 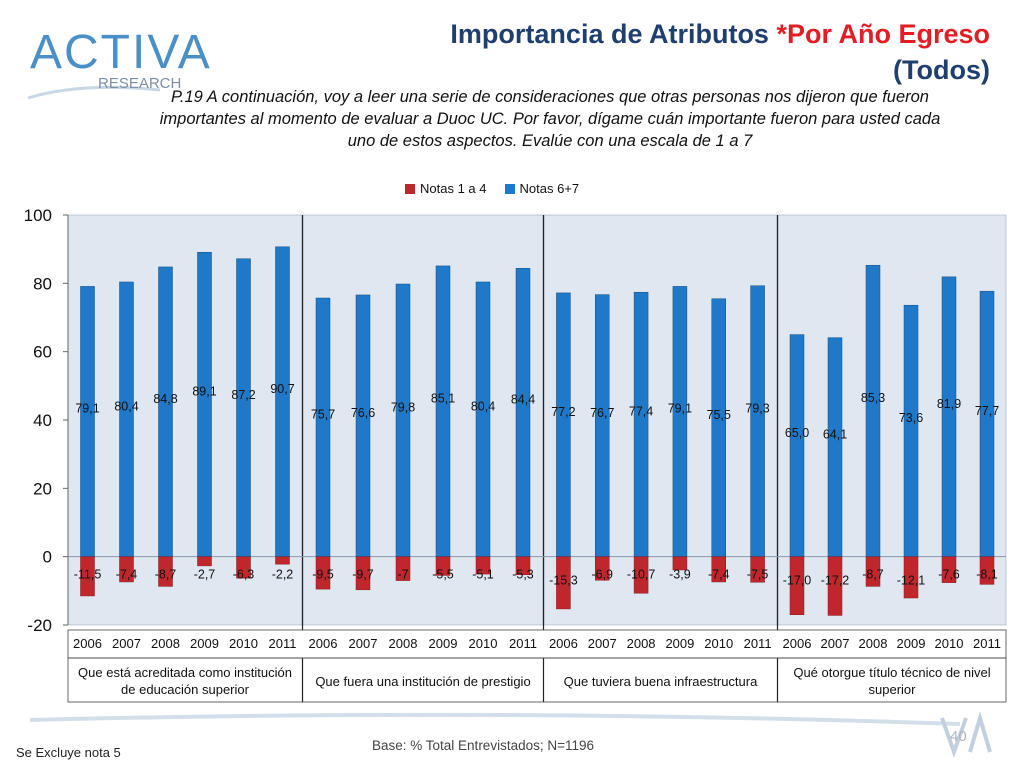 I want to click on value-label-notas-6-7: 64,1, so click(x=835, y=434).